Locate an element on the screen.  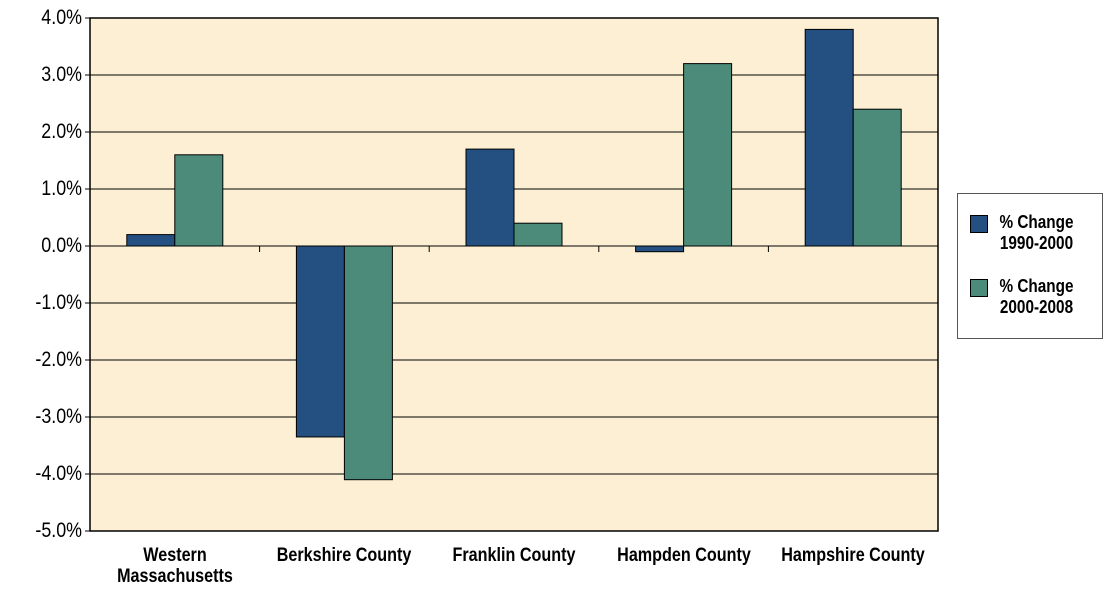
x-tick-label: Western Massachusetts is located at coordinates (174, 566).